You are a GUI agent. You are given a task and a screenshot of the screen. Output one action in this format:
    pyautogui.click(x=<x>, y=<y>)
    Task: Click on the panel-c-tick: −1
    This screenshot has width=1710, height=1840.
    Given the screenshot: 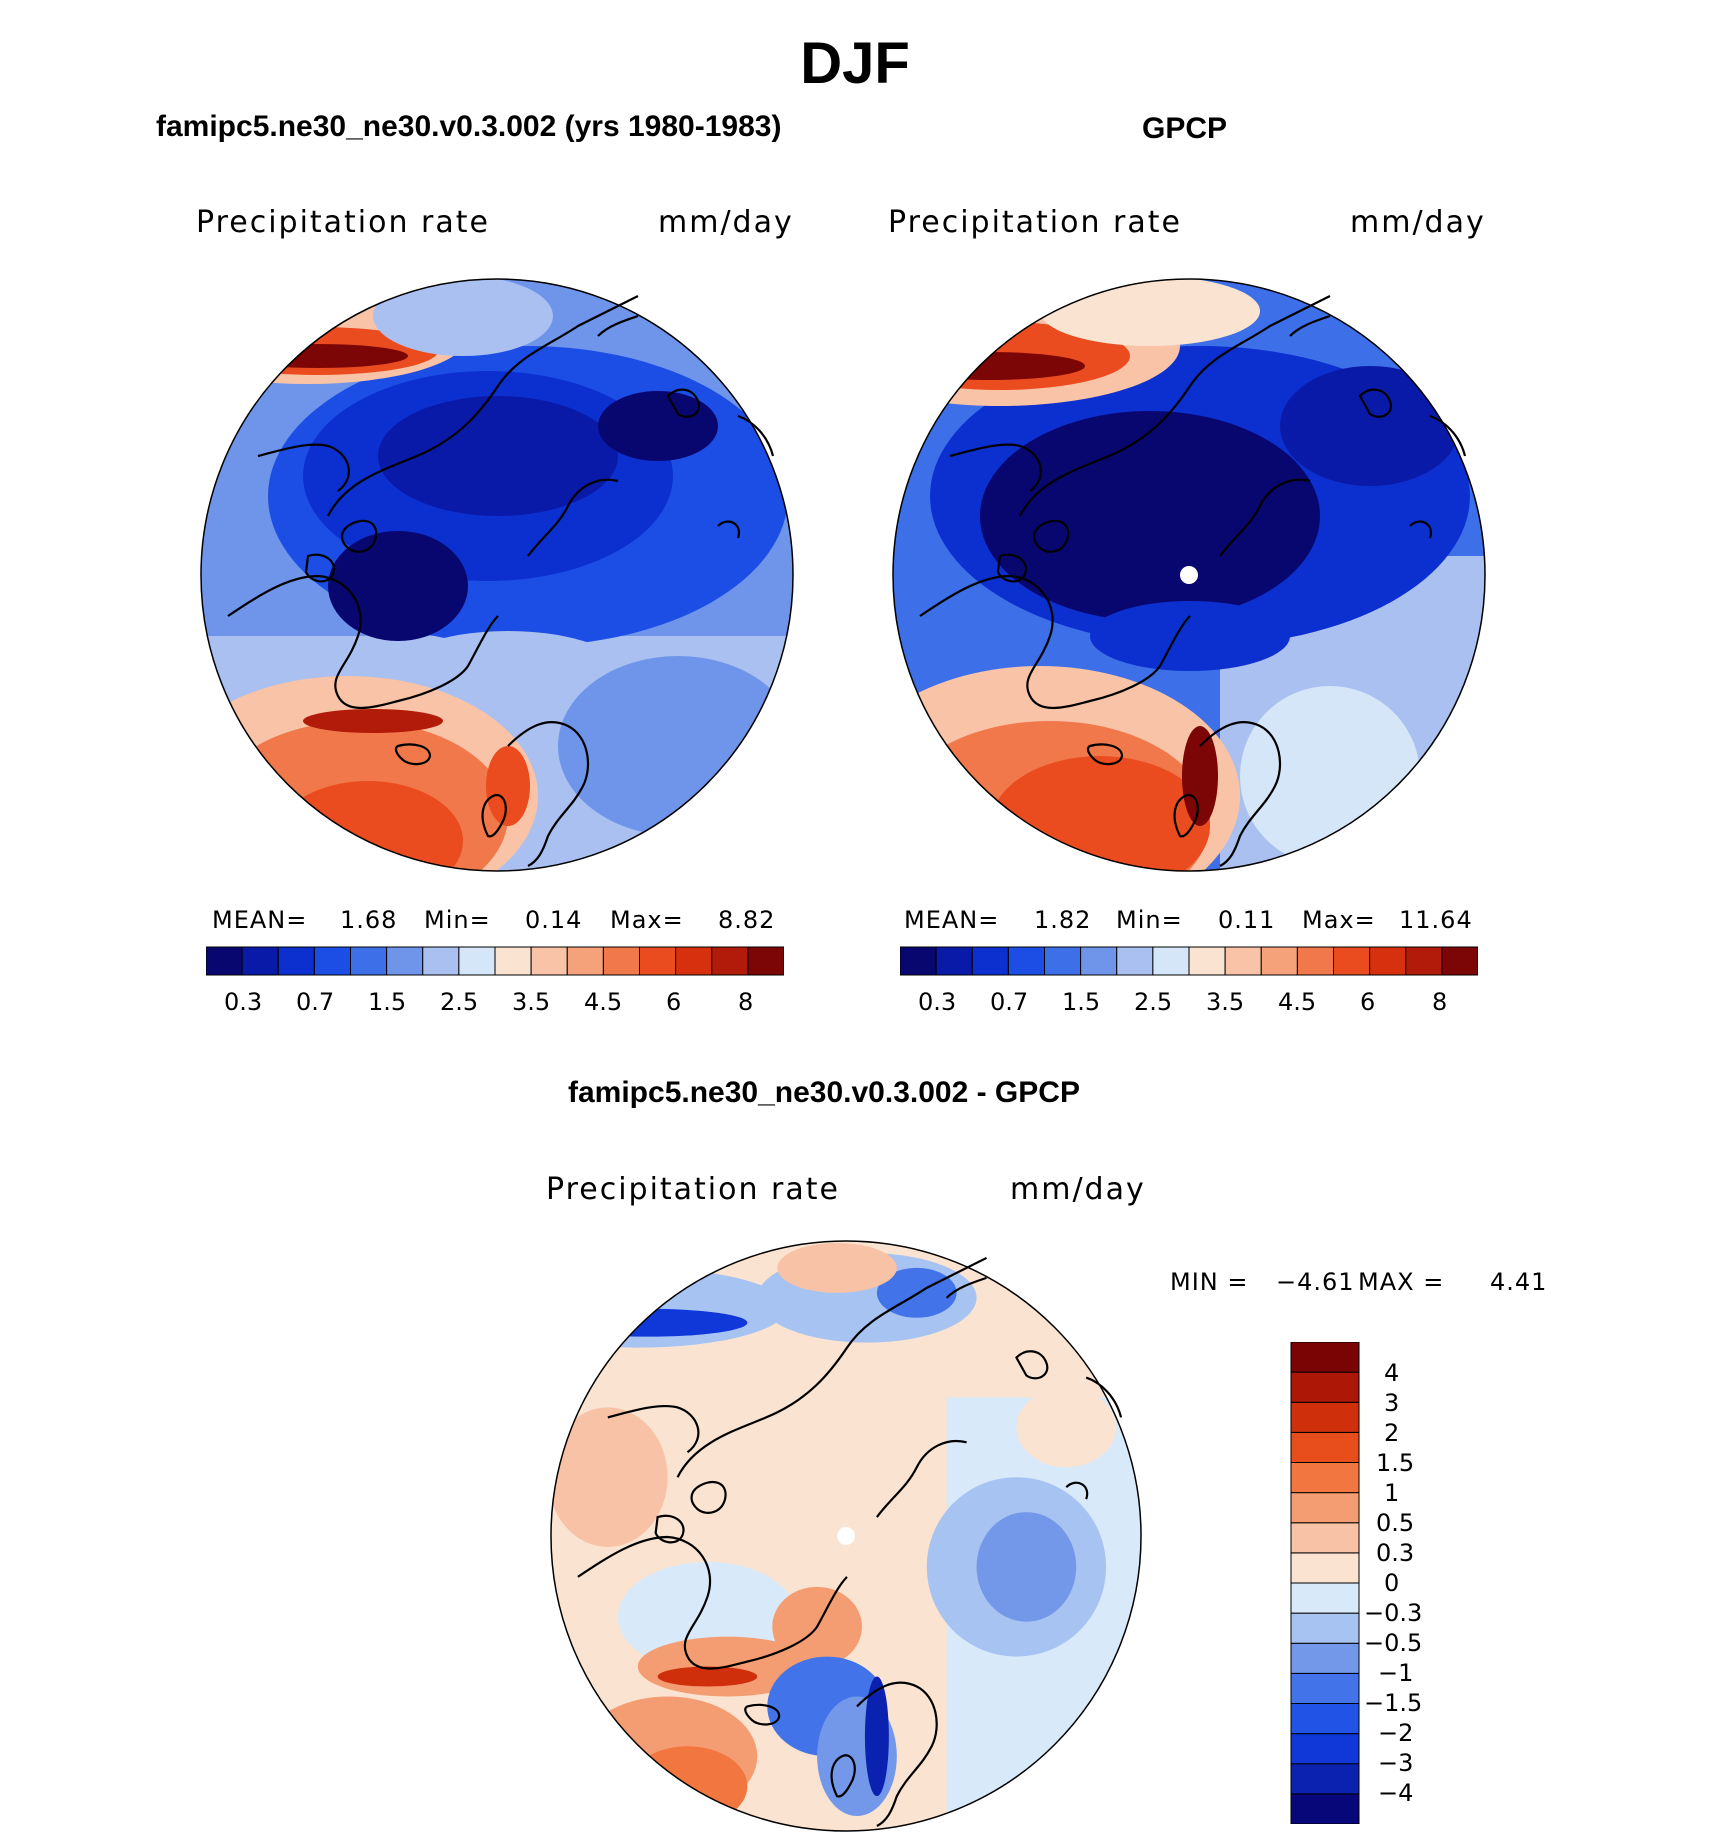 What is the action you would take?
    pyautogui.click(x=1396, y=1673)
    